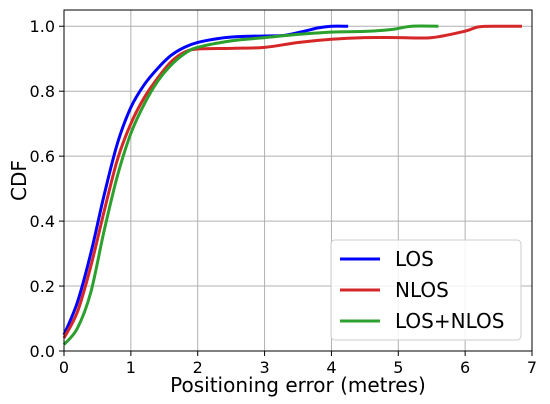  Describe the element at coordinates (398, 367) in the screenshot. I see `x-tick-label: 5` at that location.